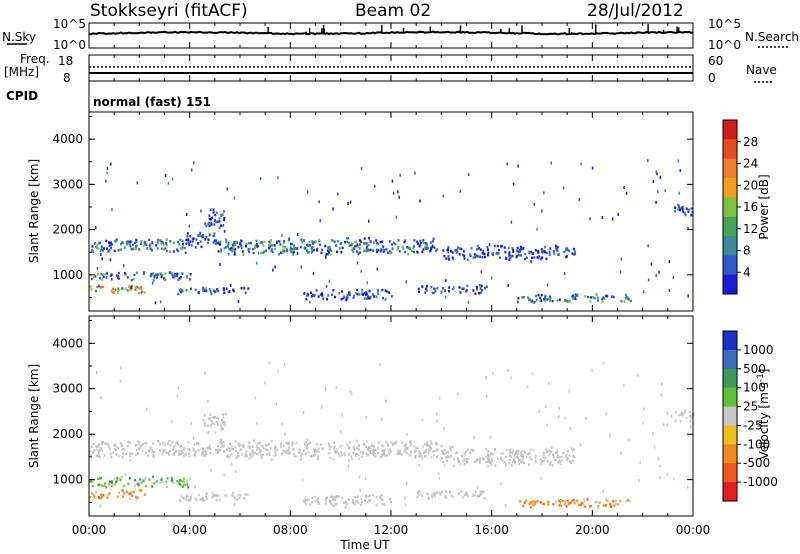 This screenshot has height=554, width=800. What do you see at coordinates (67, 480) in the screenshot?
I see `velocity-ytick-label: 1000` at bounding box center [67, 480].